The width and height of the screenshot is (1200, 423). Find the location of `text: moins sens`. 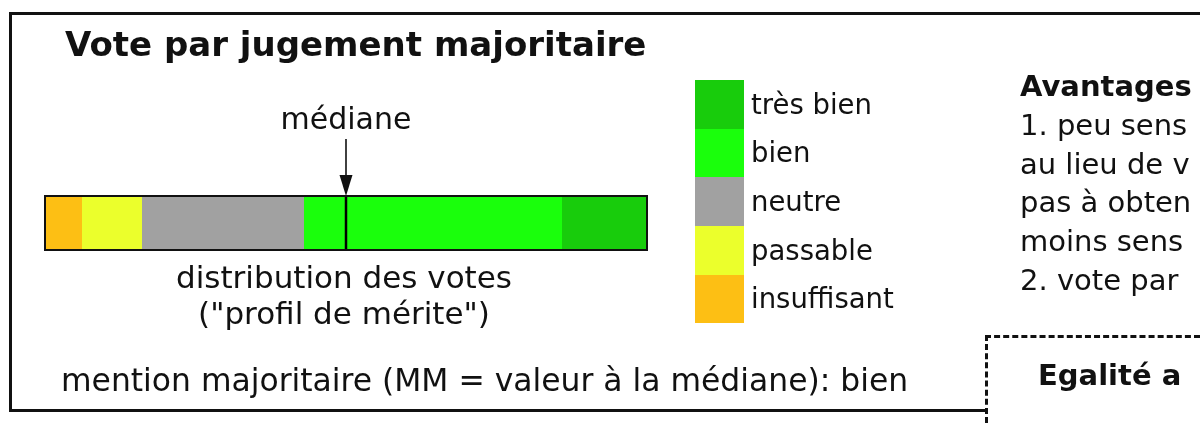

text: moins sens is located at coordinates (1102, 242).